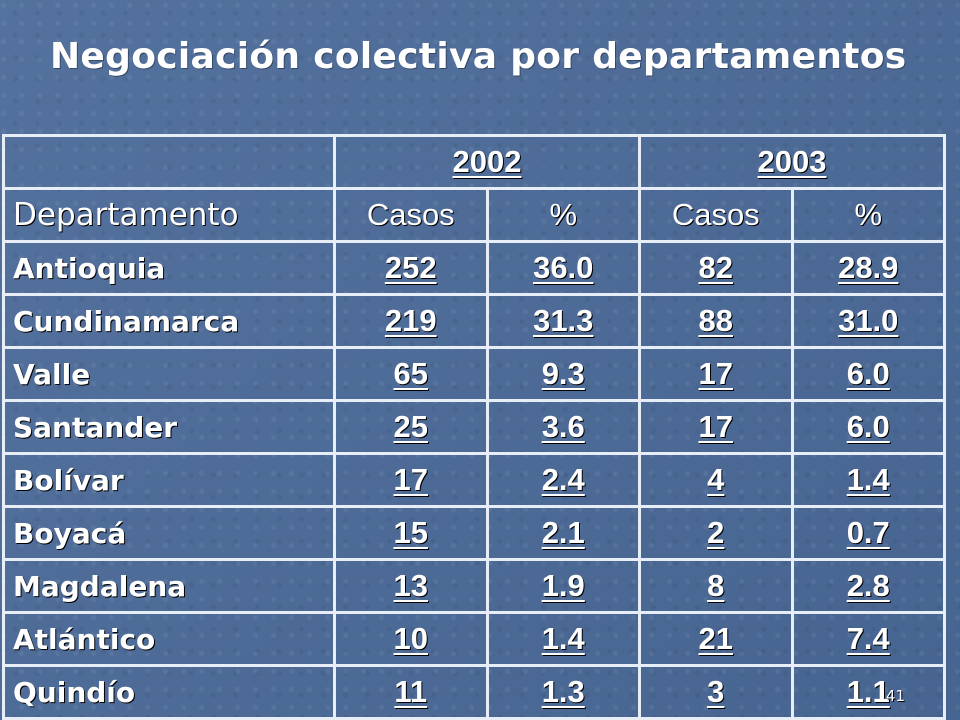  I want to click on cases-2003: 2, so click(716, 533).